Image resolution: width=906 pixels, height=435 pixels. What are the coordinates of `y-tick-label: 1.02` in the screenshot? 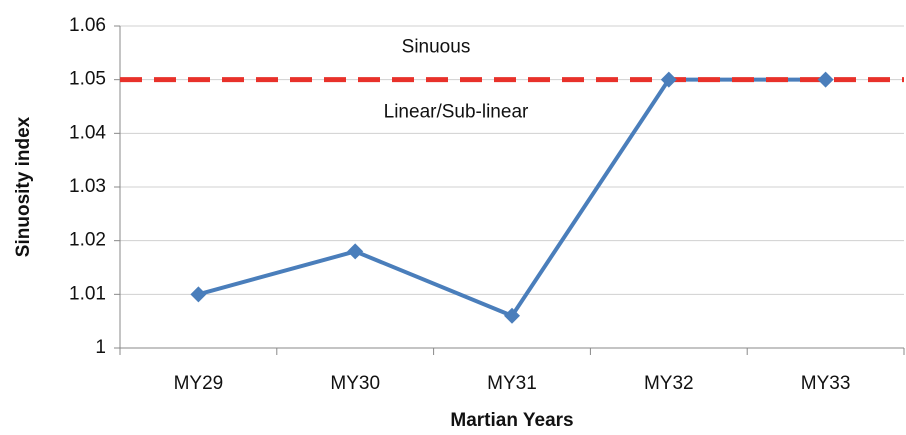 It's located at (87, 240).